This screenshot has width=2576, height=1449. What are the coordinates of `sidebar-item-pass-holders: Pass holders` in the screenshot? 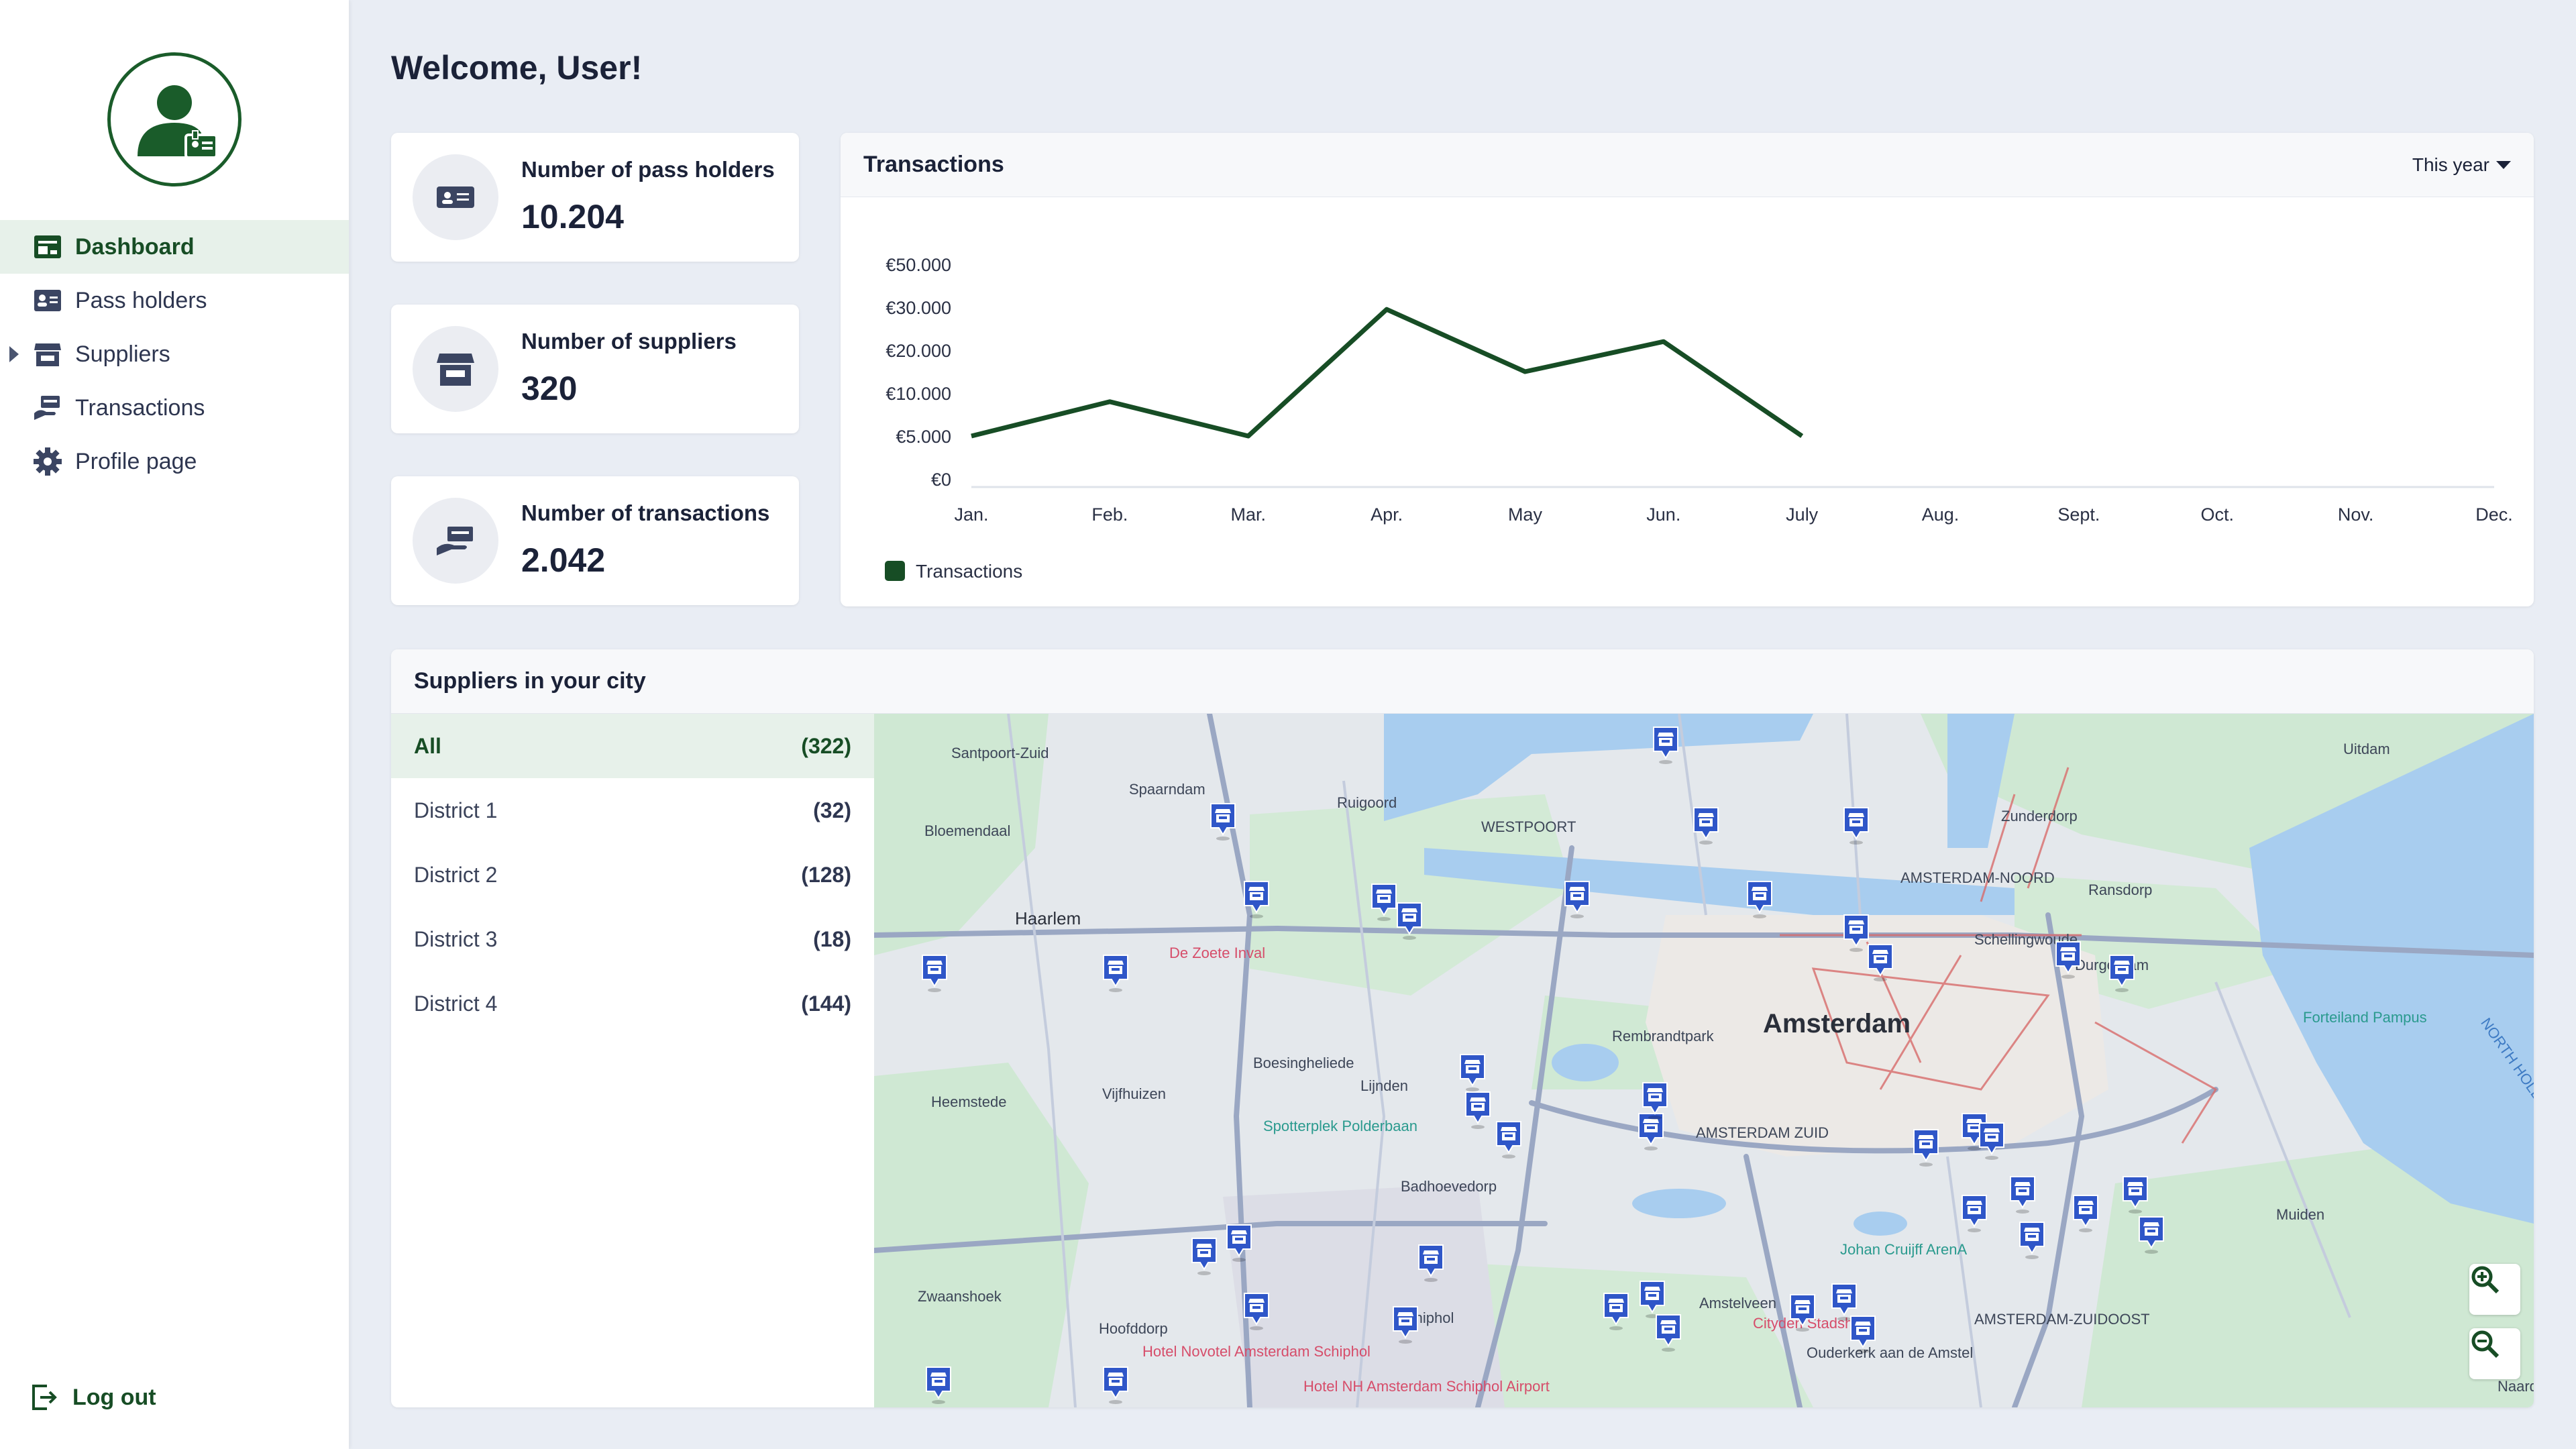 It's located at (174, 300).